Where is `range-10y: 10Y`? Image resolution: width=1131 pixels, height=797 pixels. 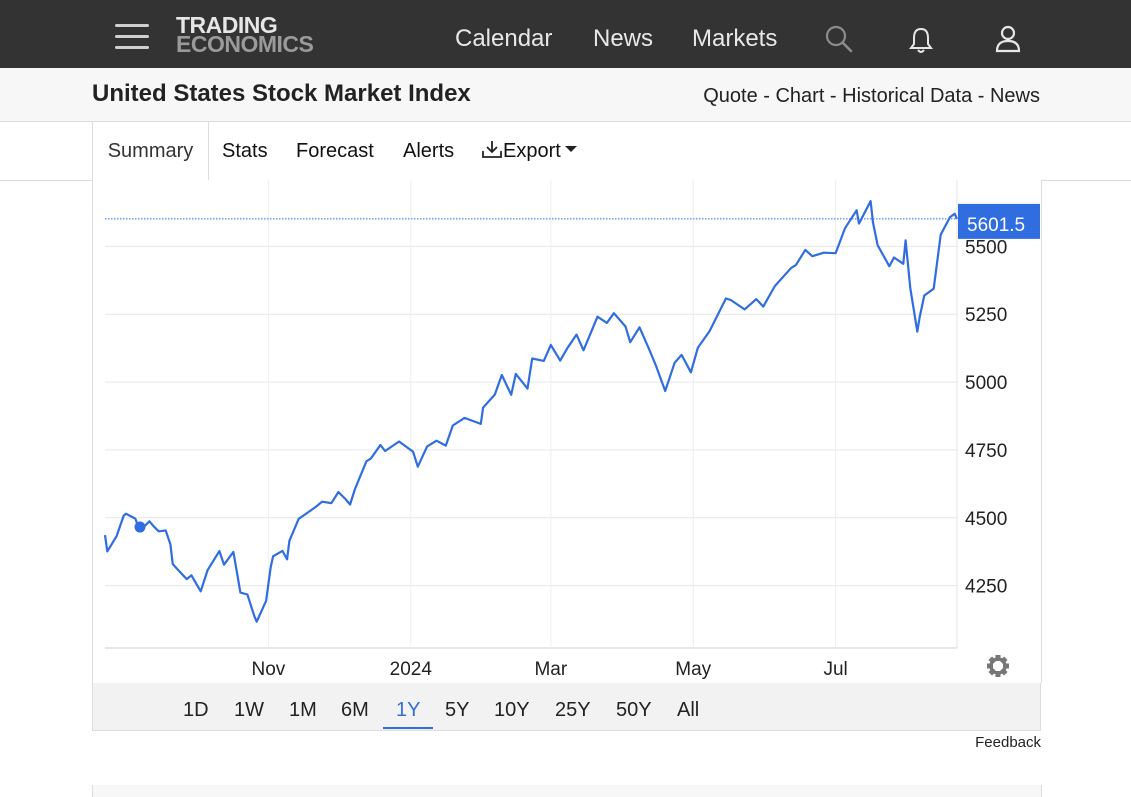 range-10y: 10Y is located at coordinates (512, 710).